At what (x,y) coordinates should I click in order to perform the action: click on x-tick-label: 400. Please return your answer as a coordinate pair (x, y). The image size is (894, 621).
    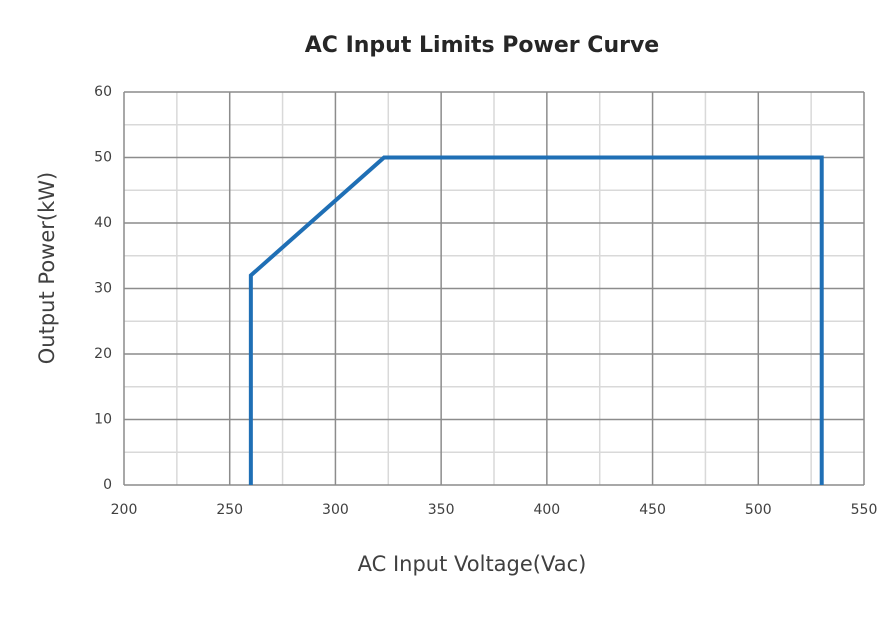
    Looking at the image, I should click on (546, 510).